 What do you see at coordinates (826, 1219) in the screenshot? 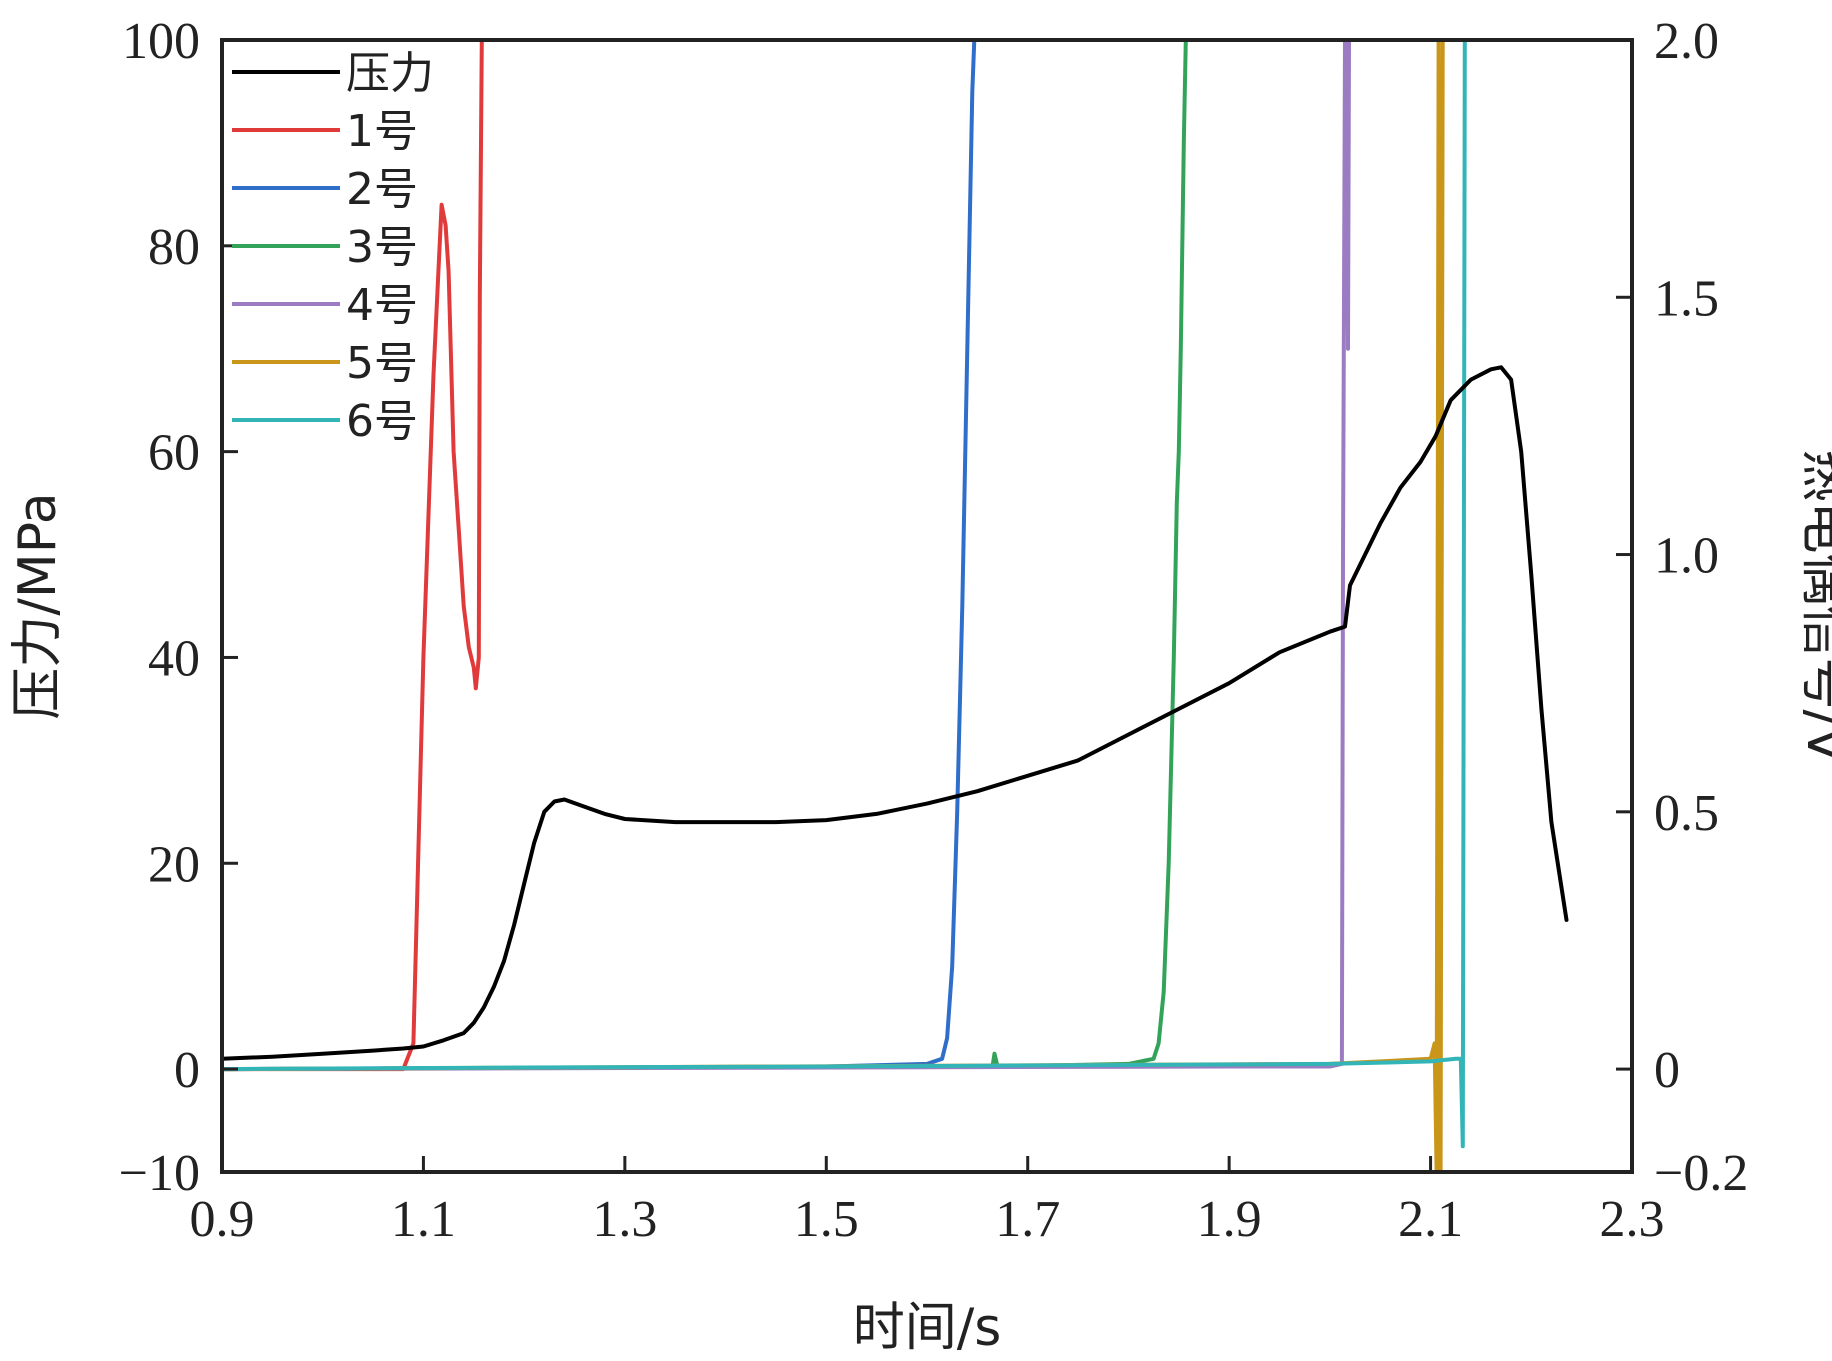
I see `x-tick-label-3: 1.5` at bounding box center [826, 1219].